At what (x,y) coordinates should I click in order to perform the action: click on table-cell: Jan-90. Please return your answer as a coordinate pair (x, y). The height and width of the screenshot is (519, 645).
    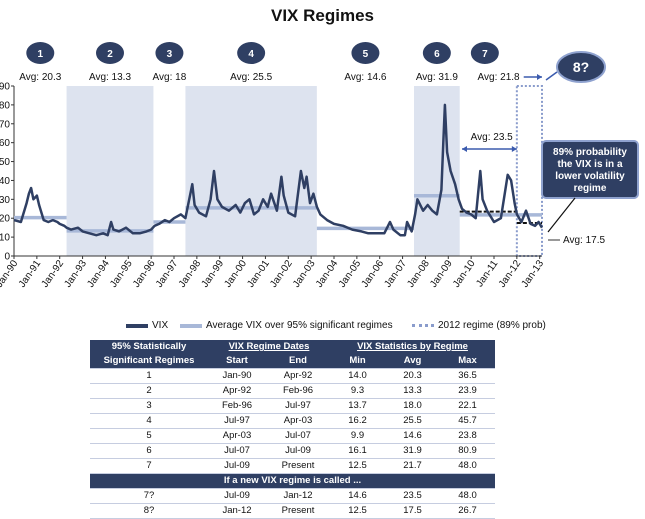
    Looking at the image, I should click on (237, 376).